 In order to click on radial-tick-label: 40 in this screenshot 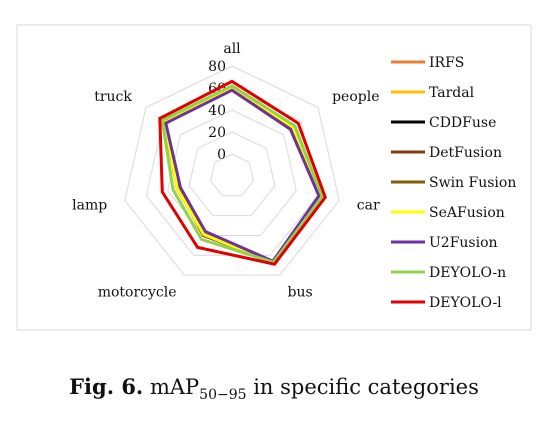, I will do `click(217, 111)`.